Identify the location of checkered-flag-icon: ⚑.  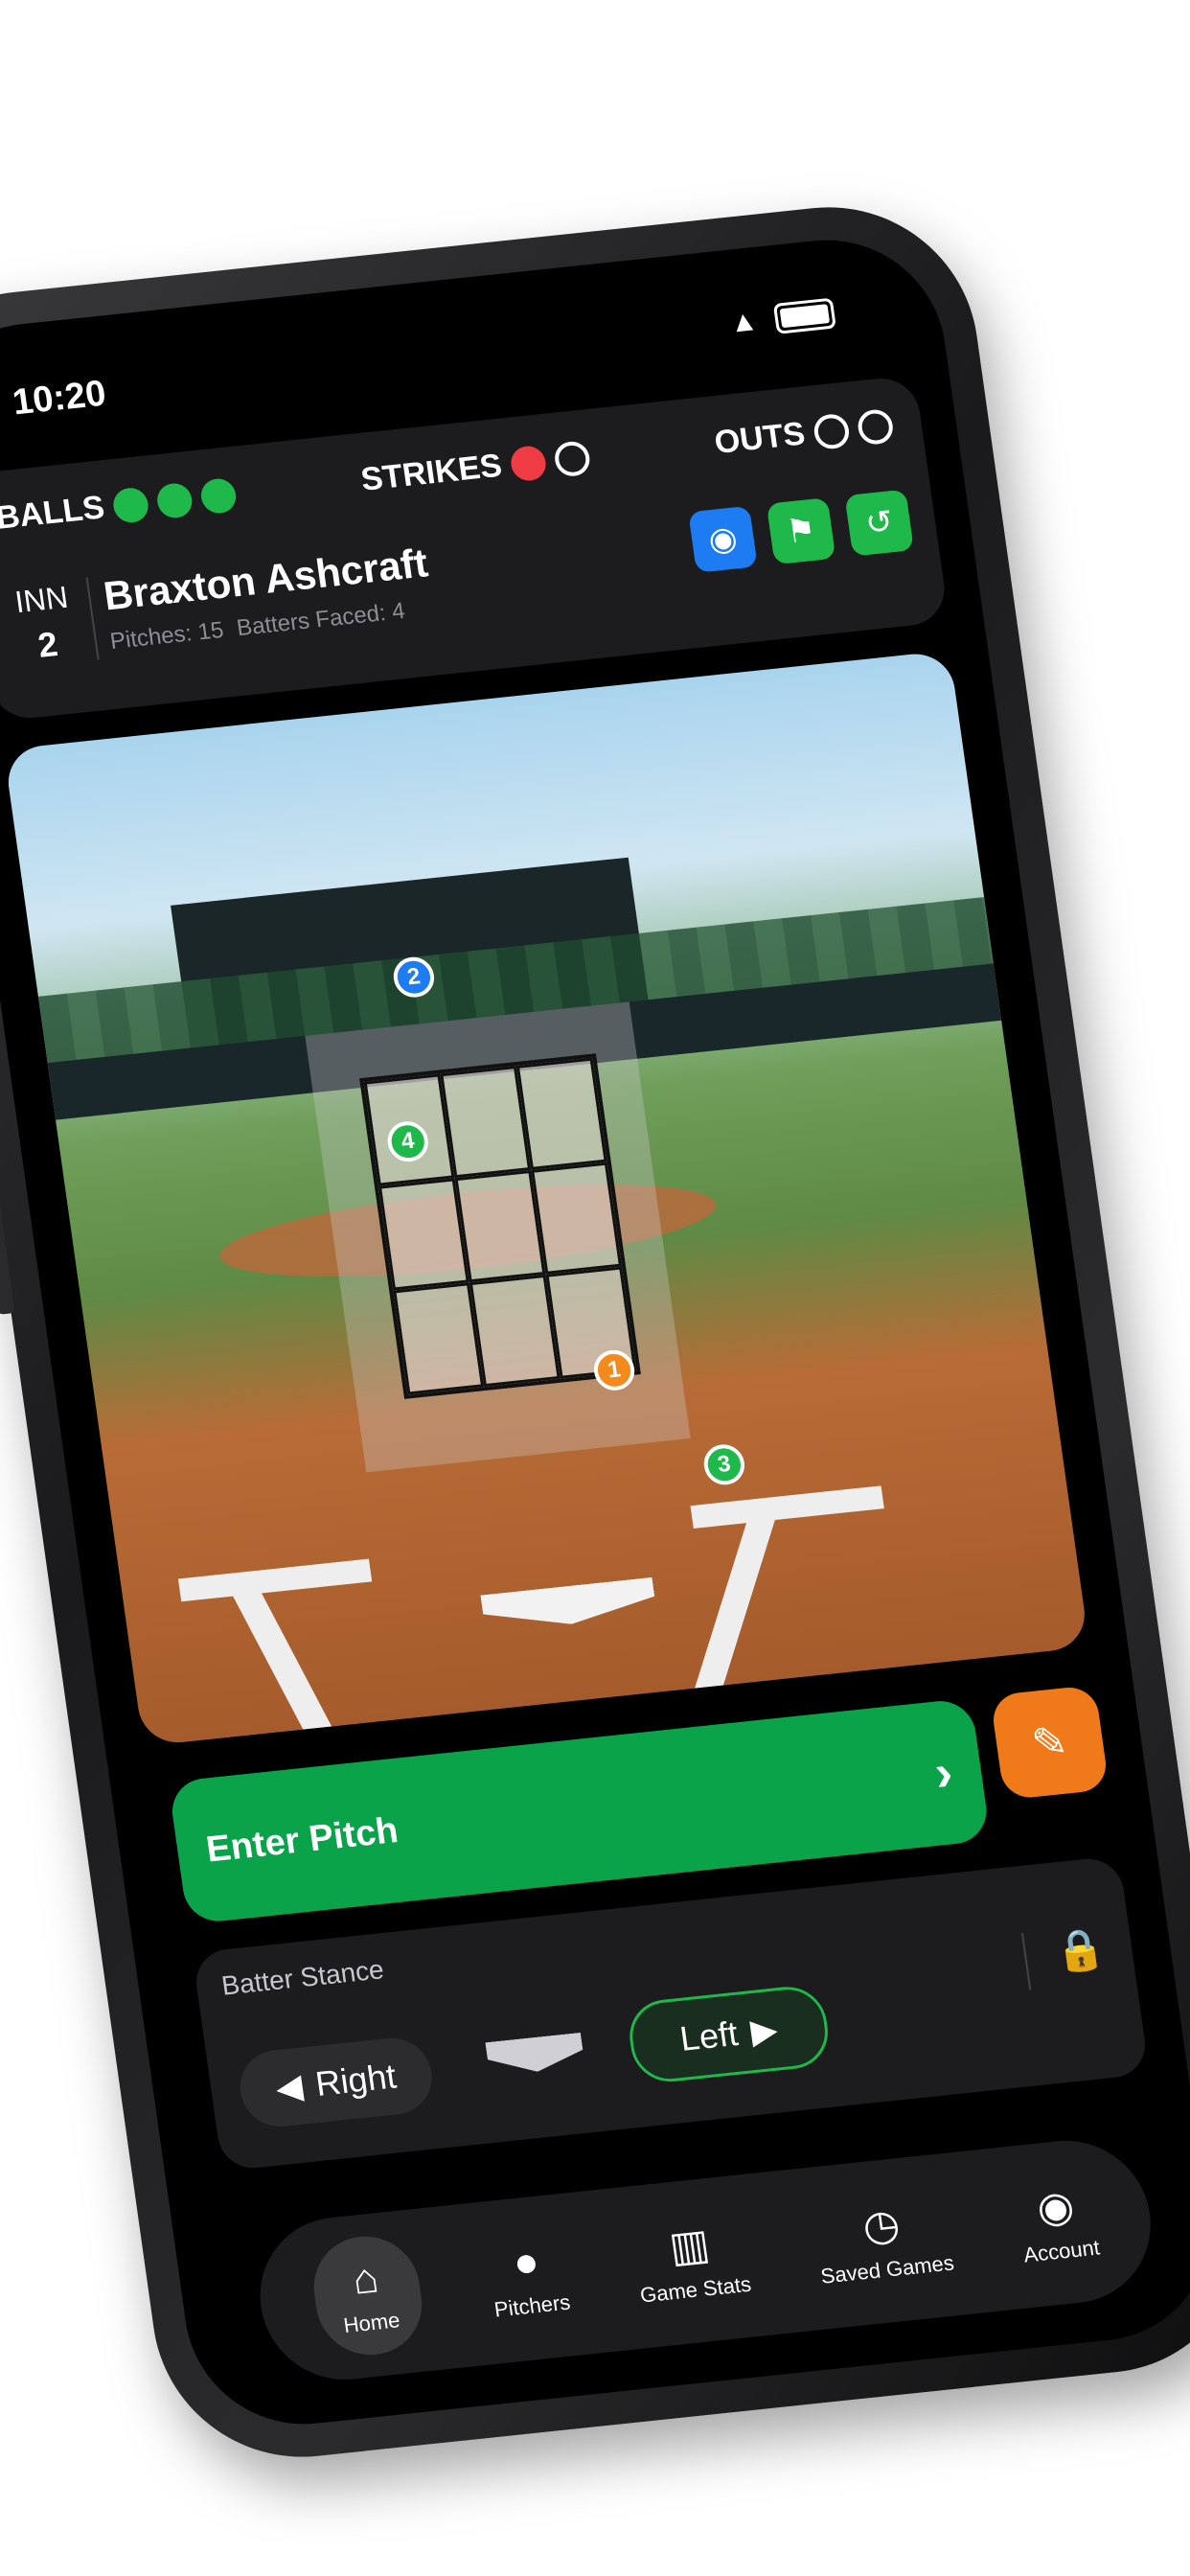
(801, 531).